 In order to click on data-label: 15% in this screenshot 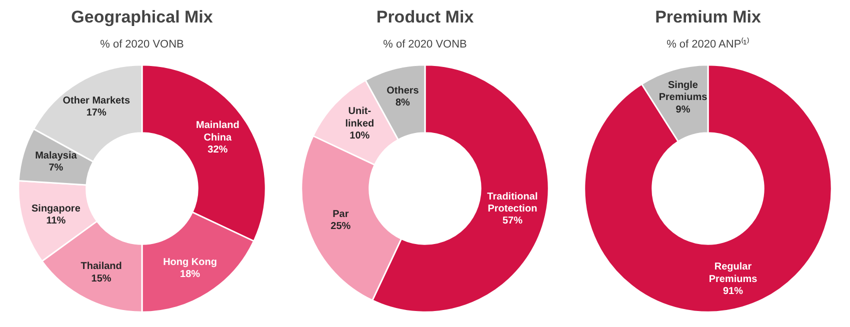, I will do `click(101, 278)`.